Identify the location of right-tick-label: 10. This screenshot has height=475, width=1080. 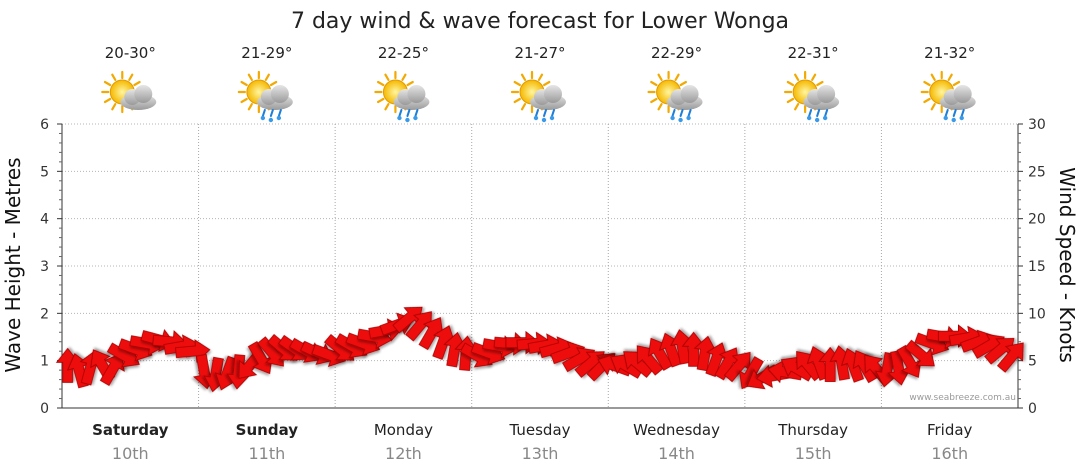
(1037, 314).